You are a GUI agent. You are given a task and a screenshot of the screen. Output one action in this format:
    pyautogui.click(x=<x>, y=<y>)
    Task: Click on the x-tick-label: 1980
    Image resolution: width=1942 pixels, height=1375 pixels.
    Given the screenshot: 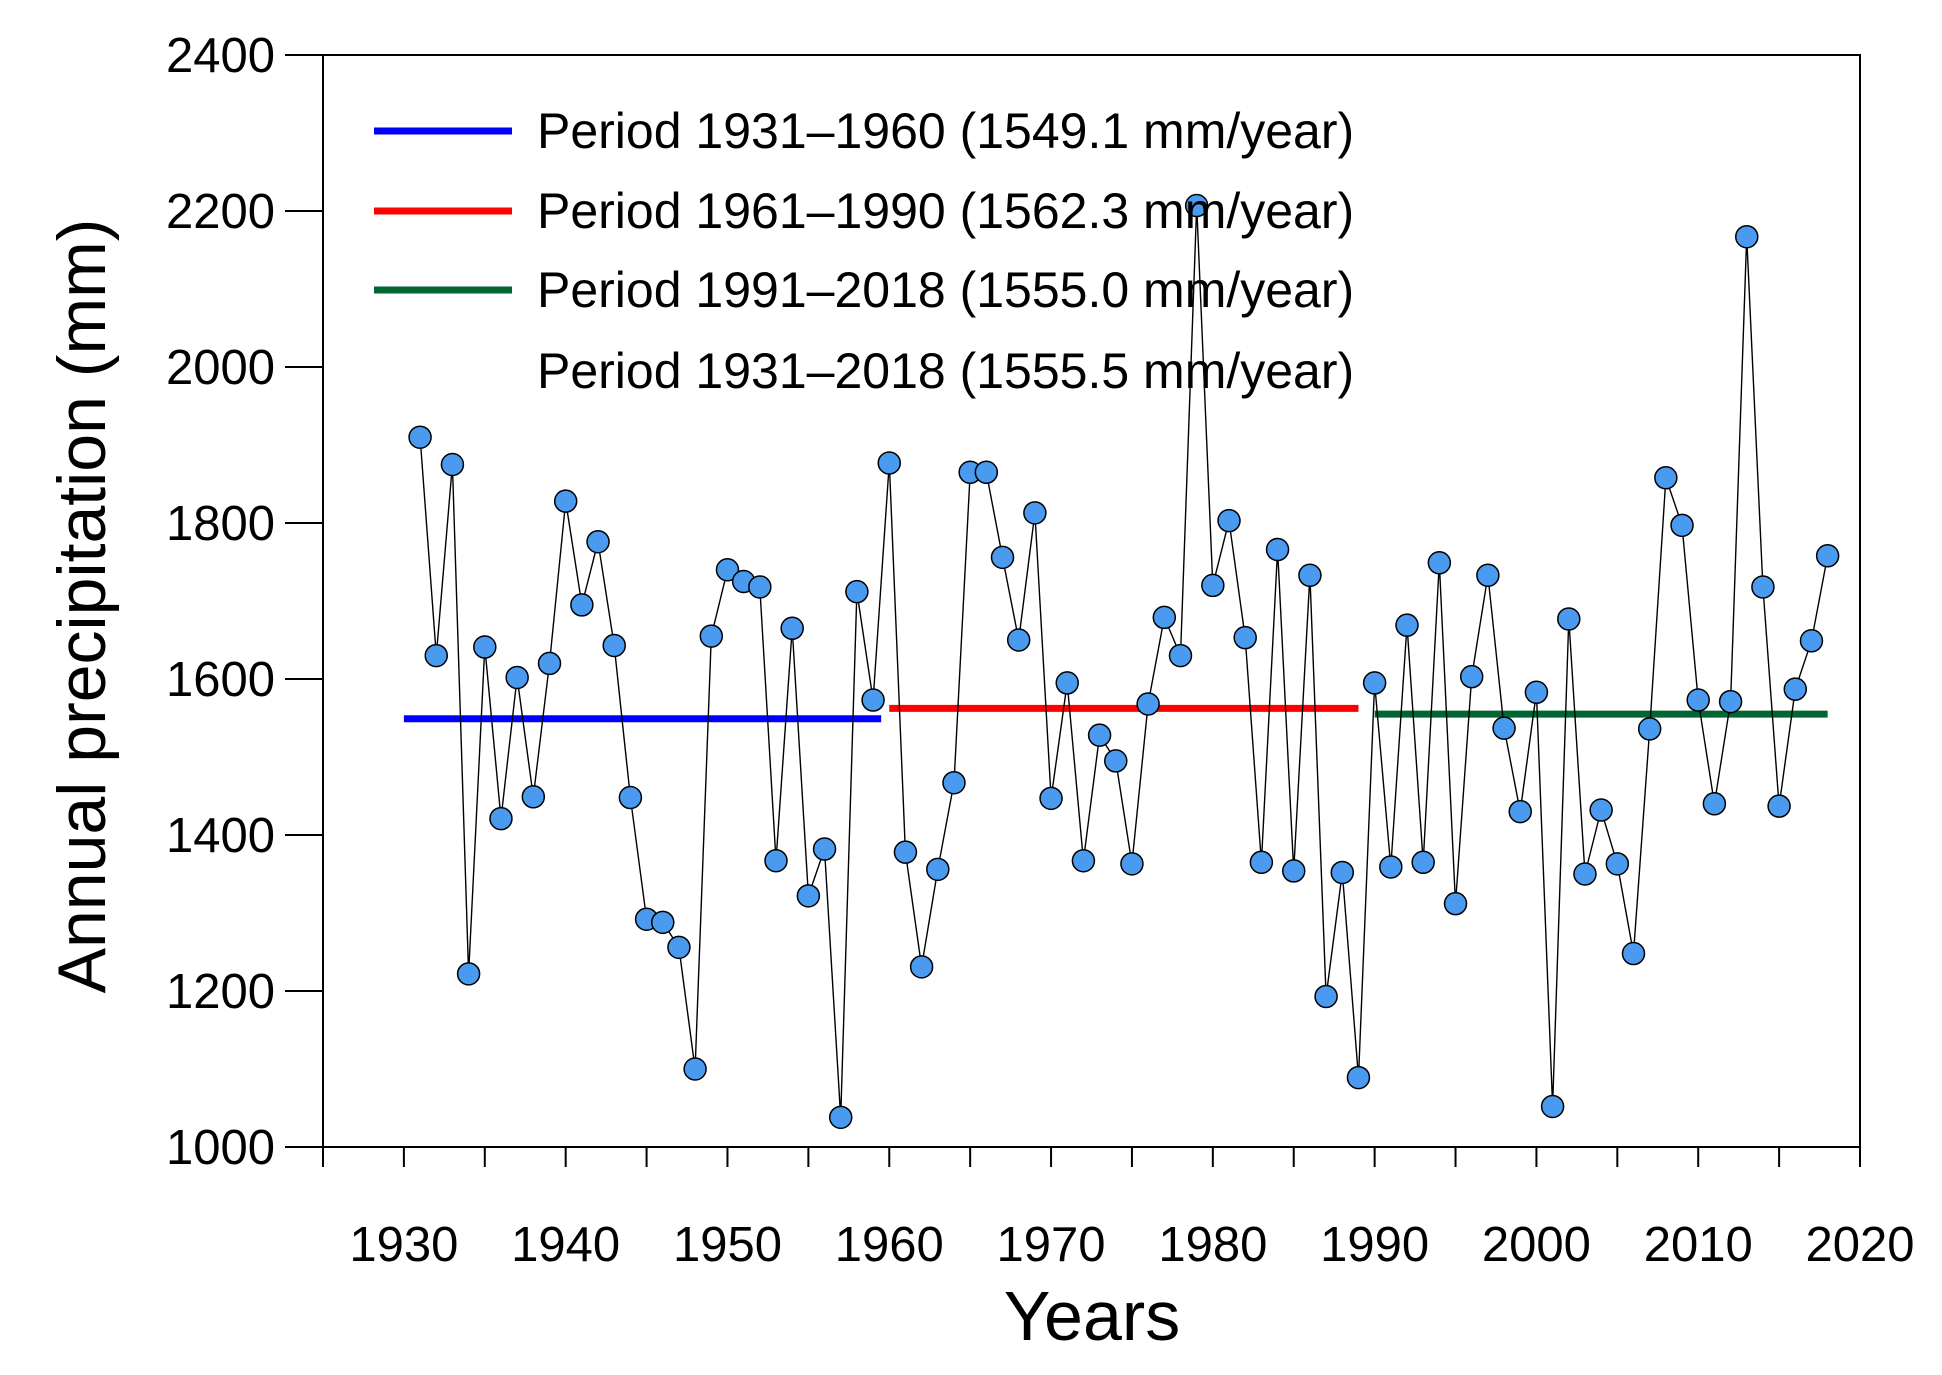 What is the action you would take?
    pyautogui.click(x=1212, y=1245)
    